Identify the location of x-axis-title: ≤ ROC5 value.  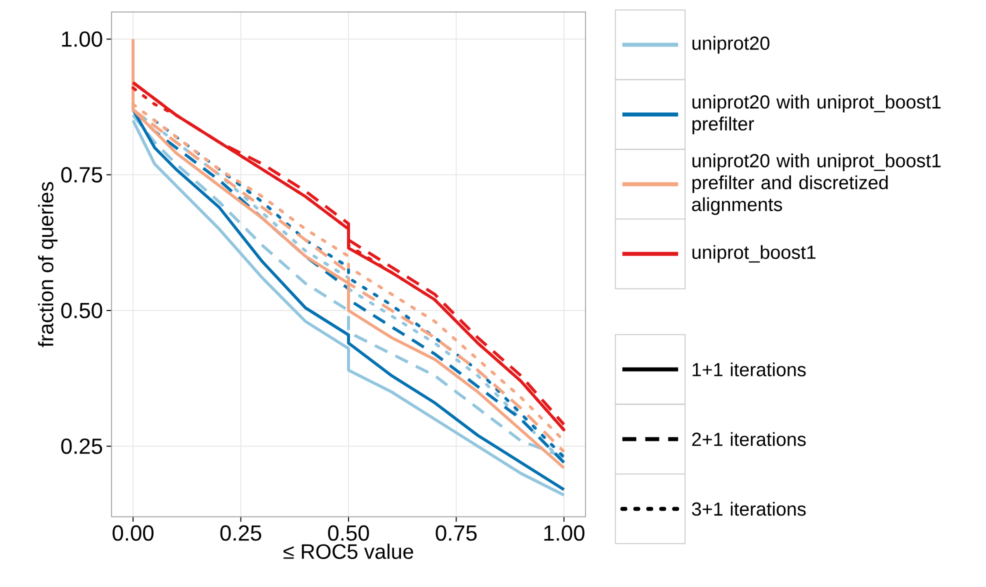
(349, 552).